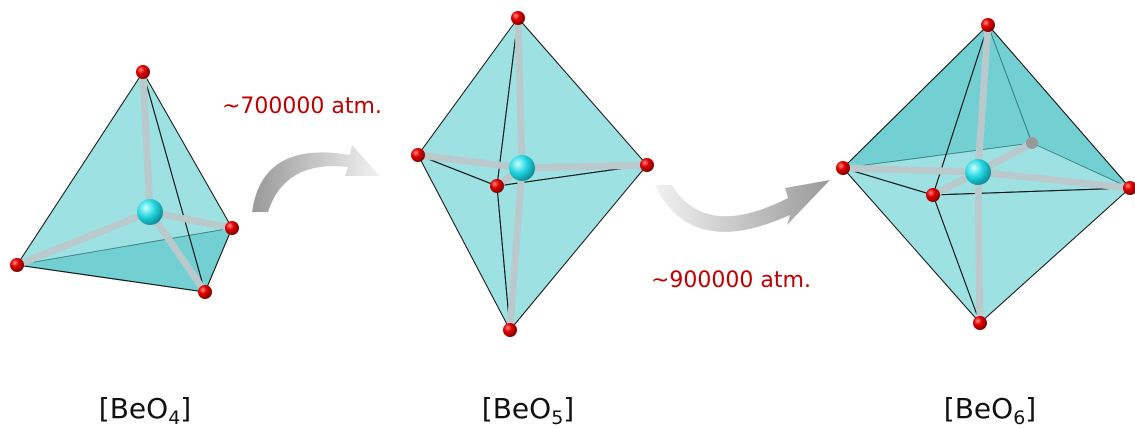 The width and height of the screenshot is (1135, 428). I want to click on tetrahedron, so click(124, 182).